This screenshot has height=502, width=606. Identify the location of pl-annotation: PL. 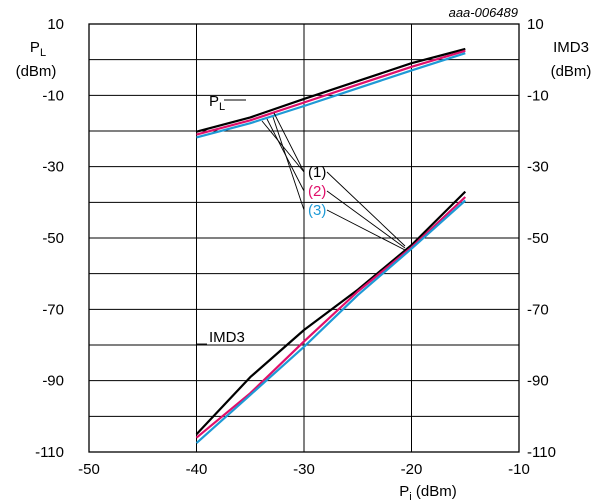
(217, 103).